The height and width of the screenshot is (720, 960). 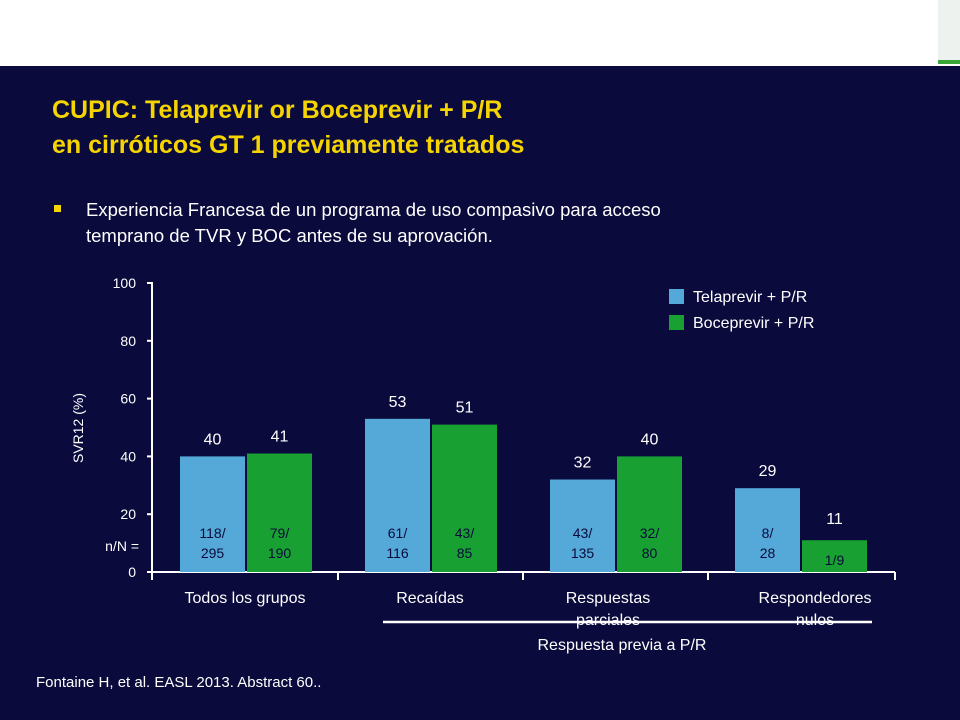 What do you see at coordinates (815, 598) in the screenshot?
I see `x-category-label: Respondedores` at bounding box center [815, 598].